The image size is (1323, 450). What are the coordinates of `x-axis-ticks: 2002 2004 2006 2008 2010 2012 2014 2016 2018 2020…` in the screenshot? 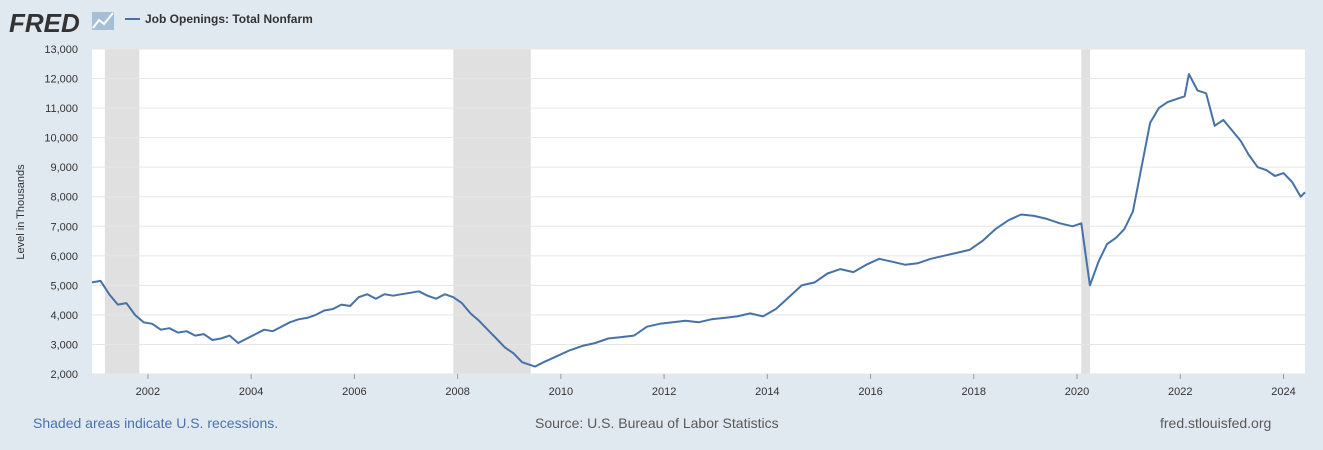 It's located at (716, 386).